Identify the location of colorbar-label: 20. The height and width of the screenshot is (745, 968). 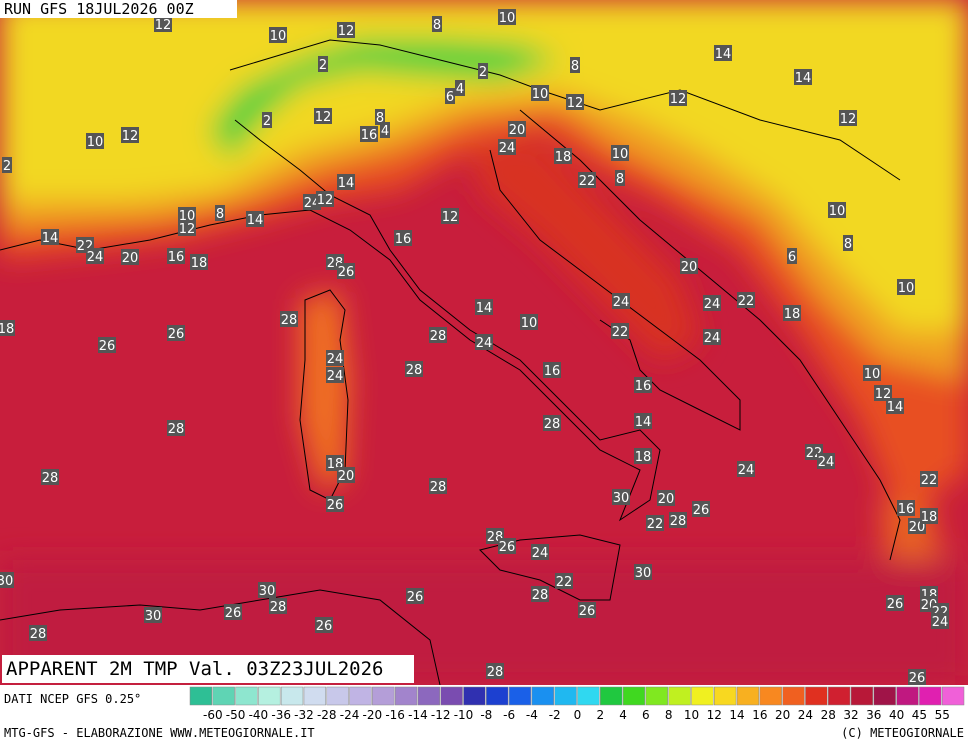
(782, 715).